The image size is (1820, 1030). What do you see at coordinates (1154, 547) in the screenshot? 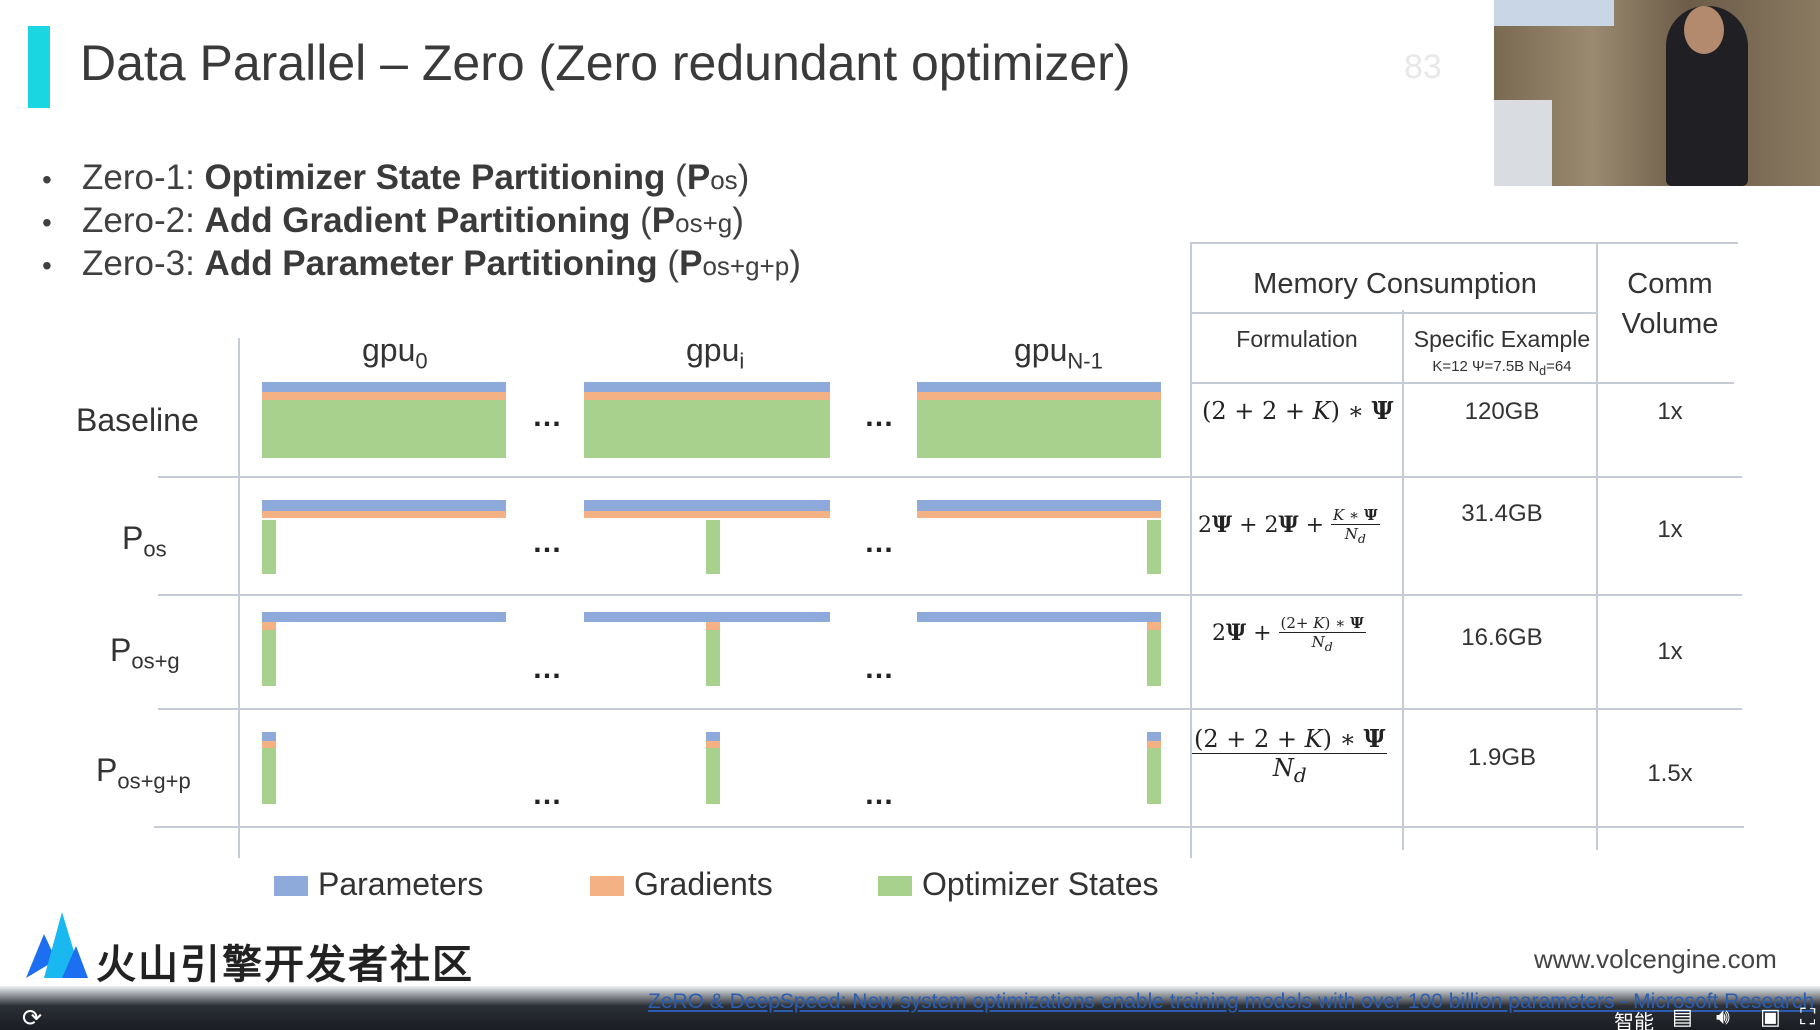
I see `pos-gpu-n-1-optimizer-shard` at bounding box center [1154, 547].